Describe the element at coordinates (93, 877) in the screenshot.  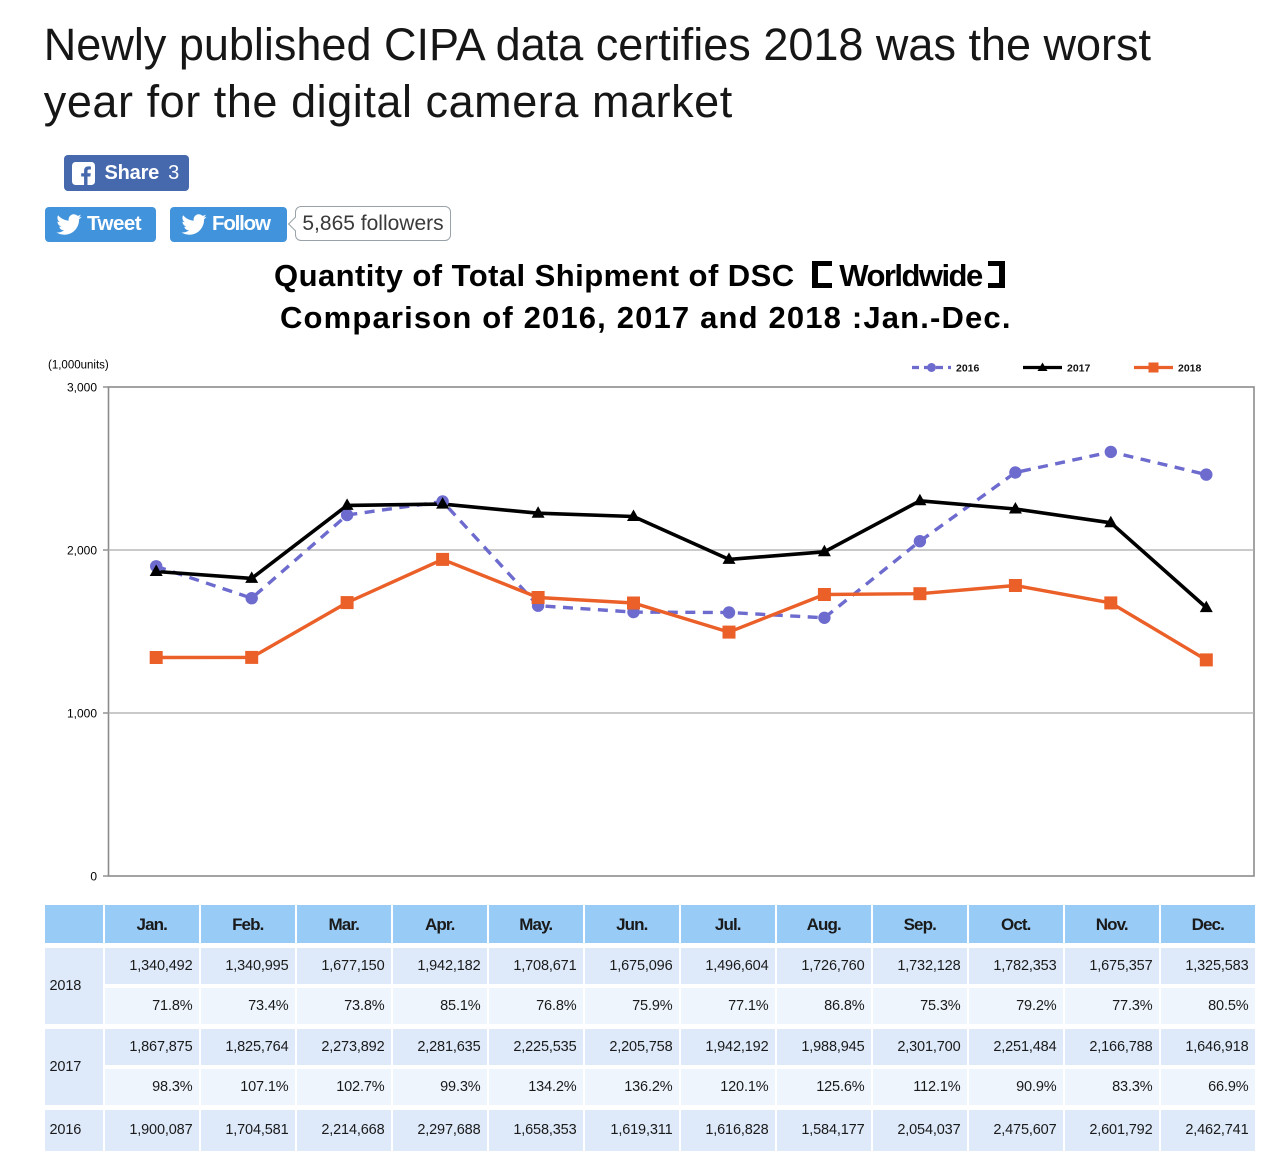
I see `svg-text: 0` at that location.